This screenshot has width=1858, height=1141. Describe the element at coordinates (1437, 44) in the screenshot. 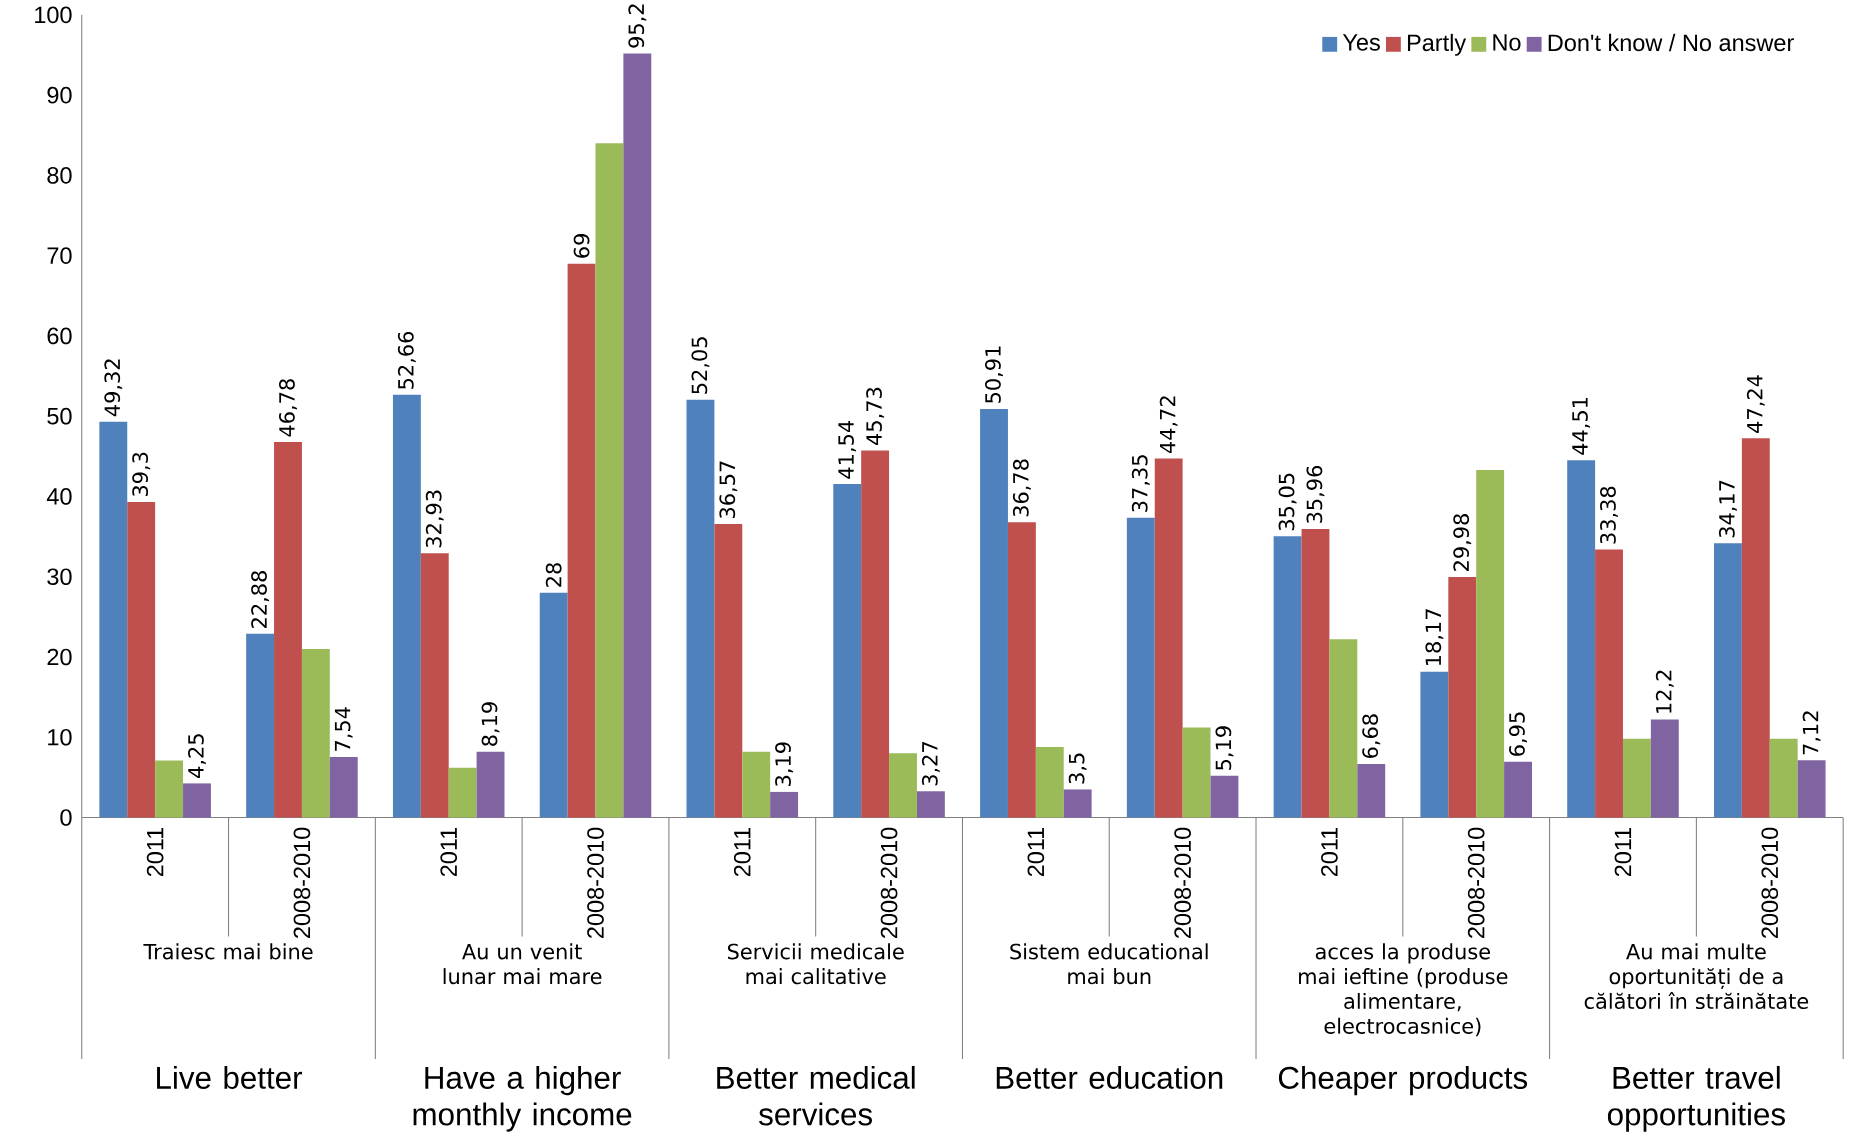

I see `legend-label: Partly` at that location.